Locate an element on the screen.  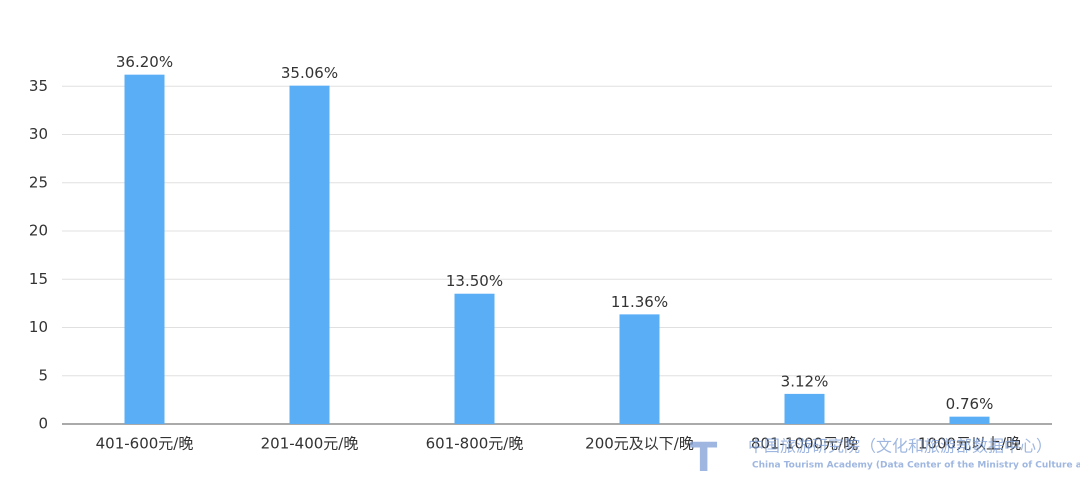
value-label: 11.36% is located at coordinates (639, 302).